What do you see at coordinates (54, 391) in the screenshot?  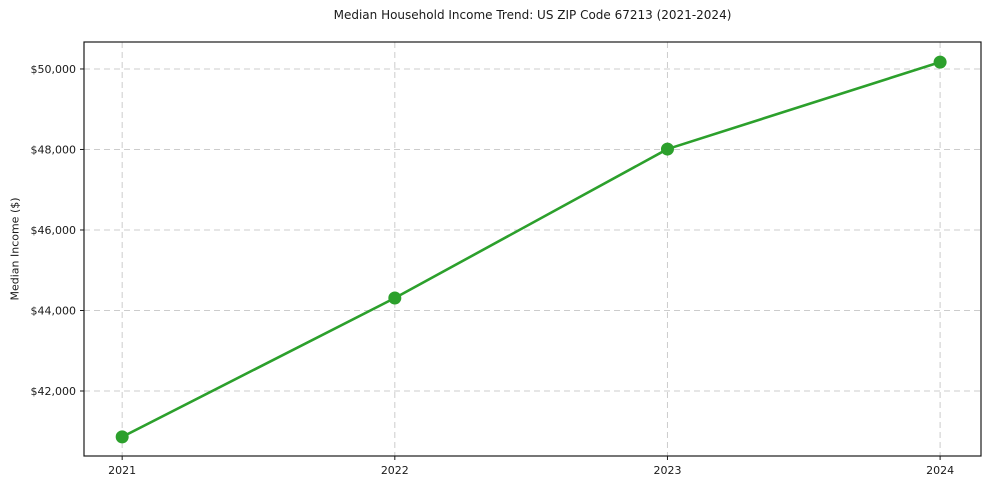 I see `y-tick-label: $42,000` at bounding box center [54, 391].